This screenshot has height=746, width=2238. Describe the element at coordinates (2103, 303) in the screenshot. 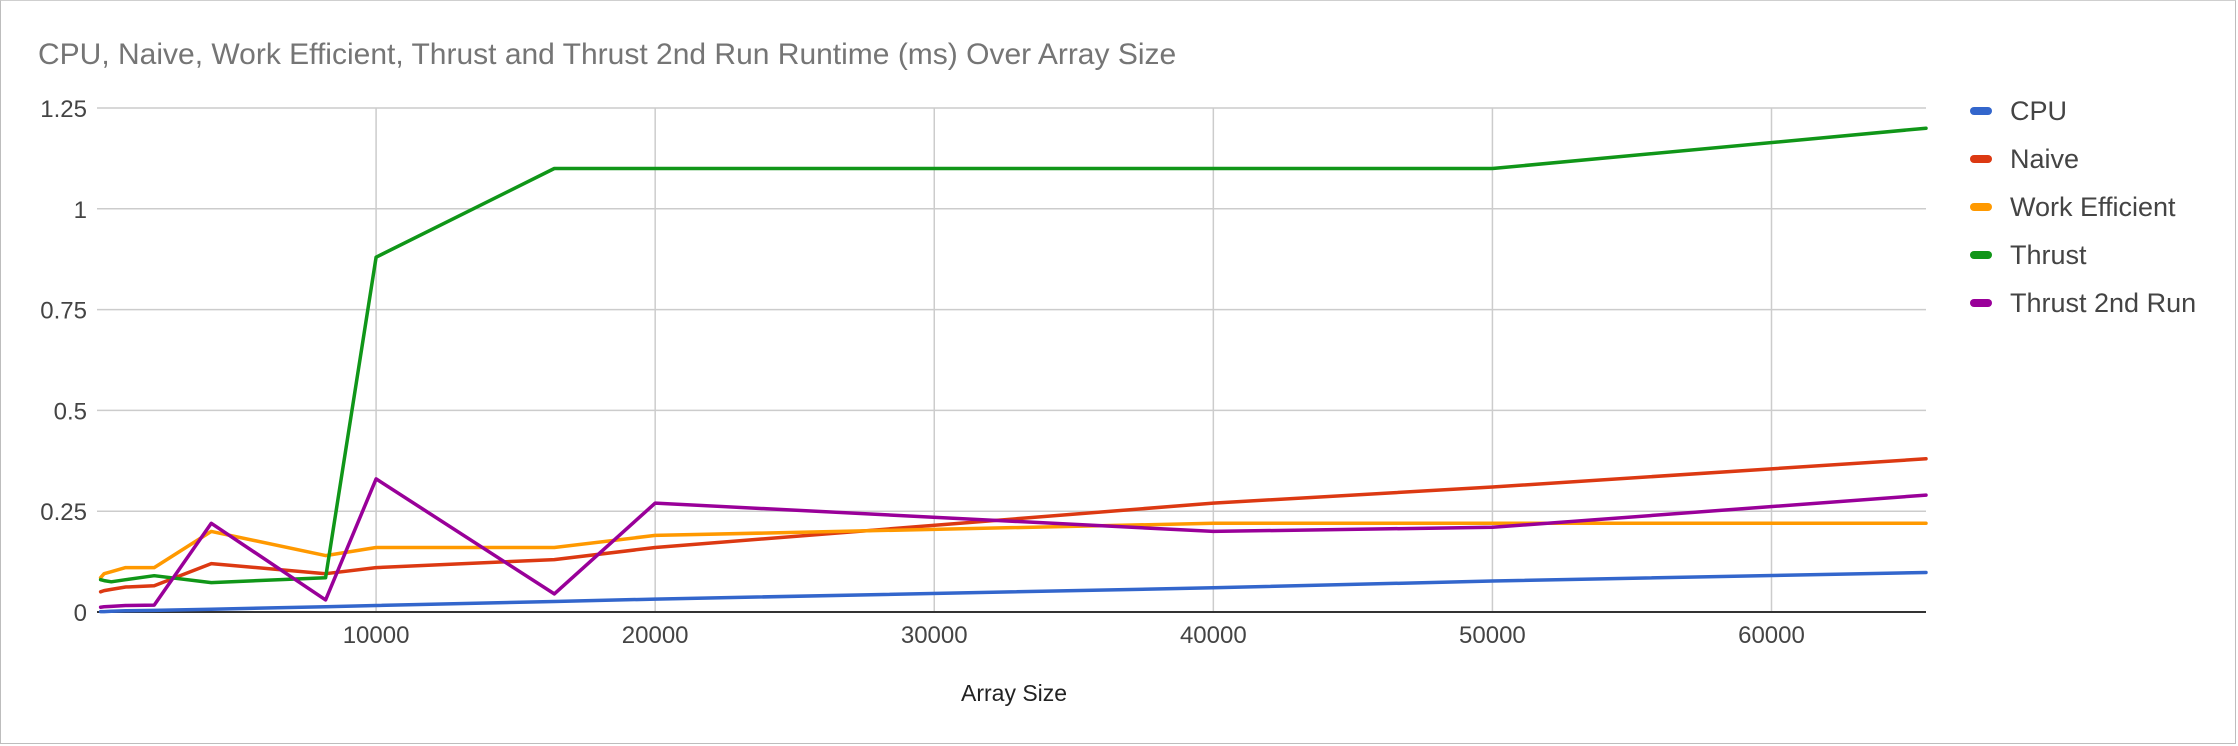

I see `legend-label: Thrust 2nd Run` at that location.